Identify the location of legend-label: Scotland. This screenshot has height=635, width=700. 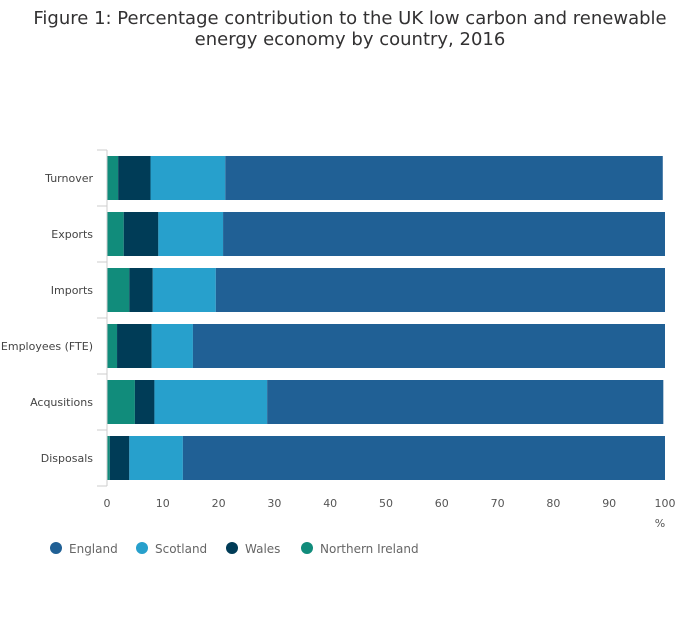
(181, 549).